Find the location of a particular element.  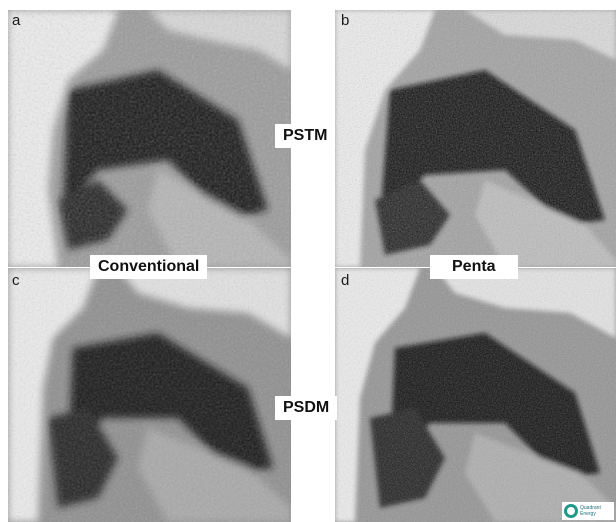

panel-letter: a is located at coordinates (16, 20).